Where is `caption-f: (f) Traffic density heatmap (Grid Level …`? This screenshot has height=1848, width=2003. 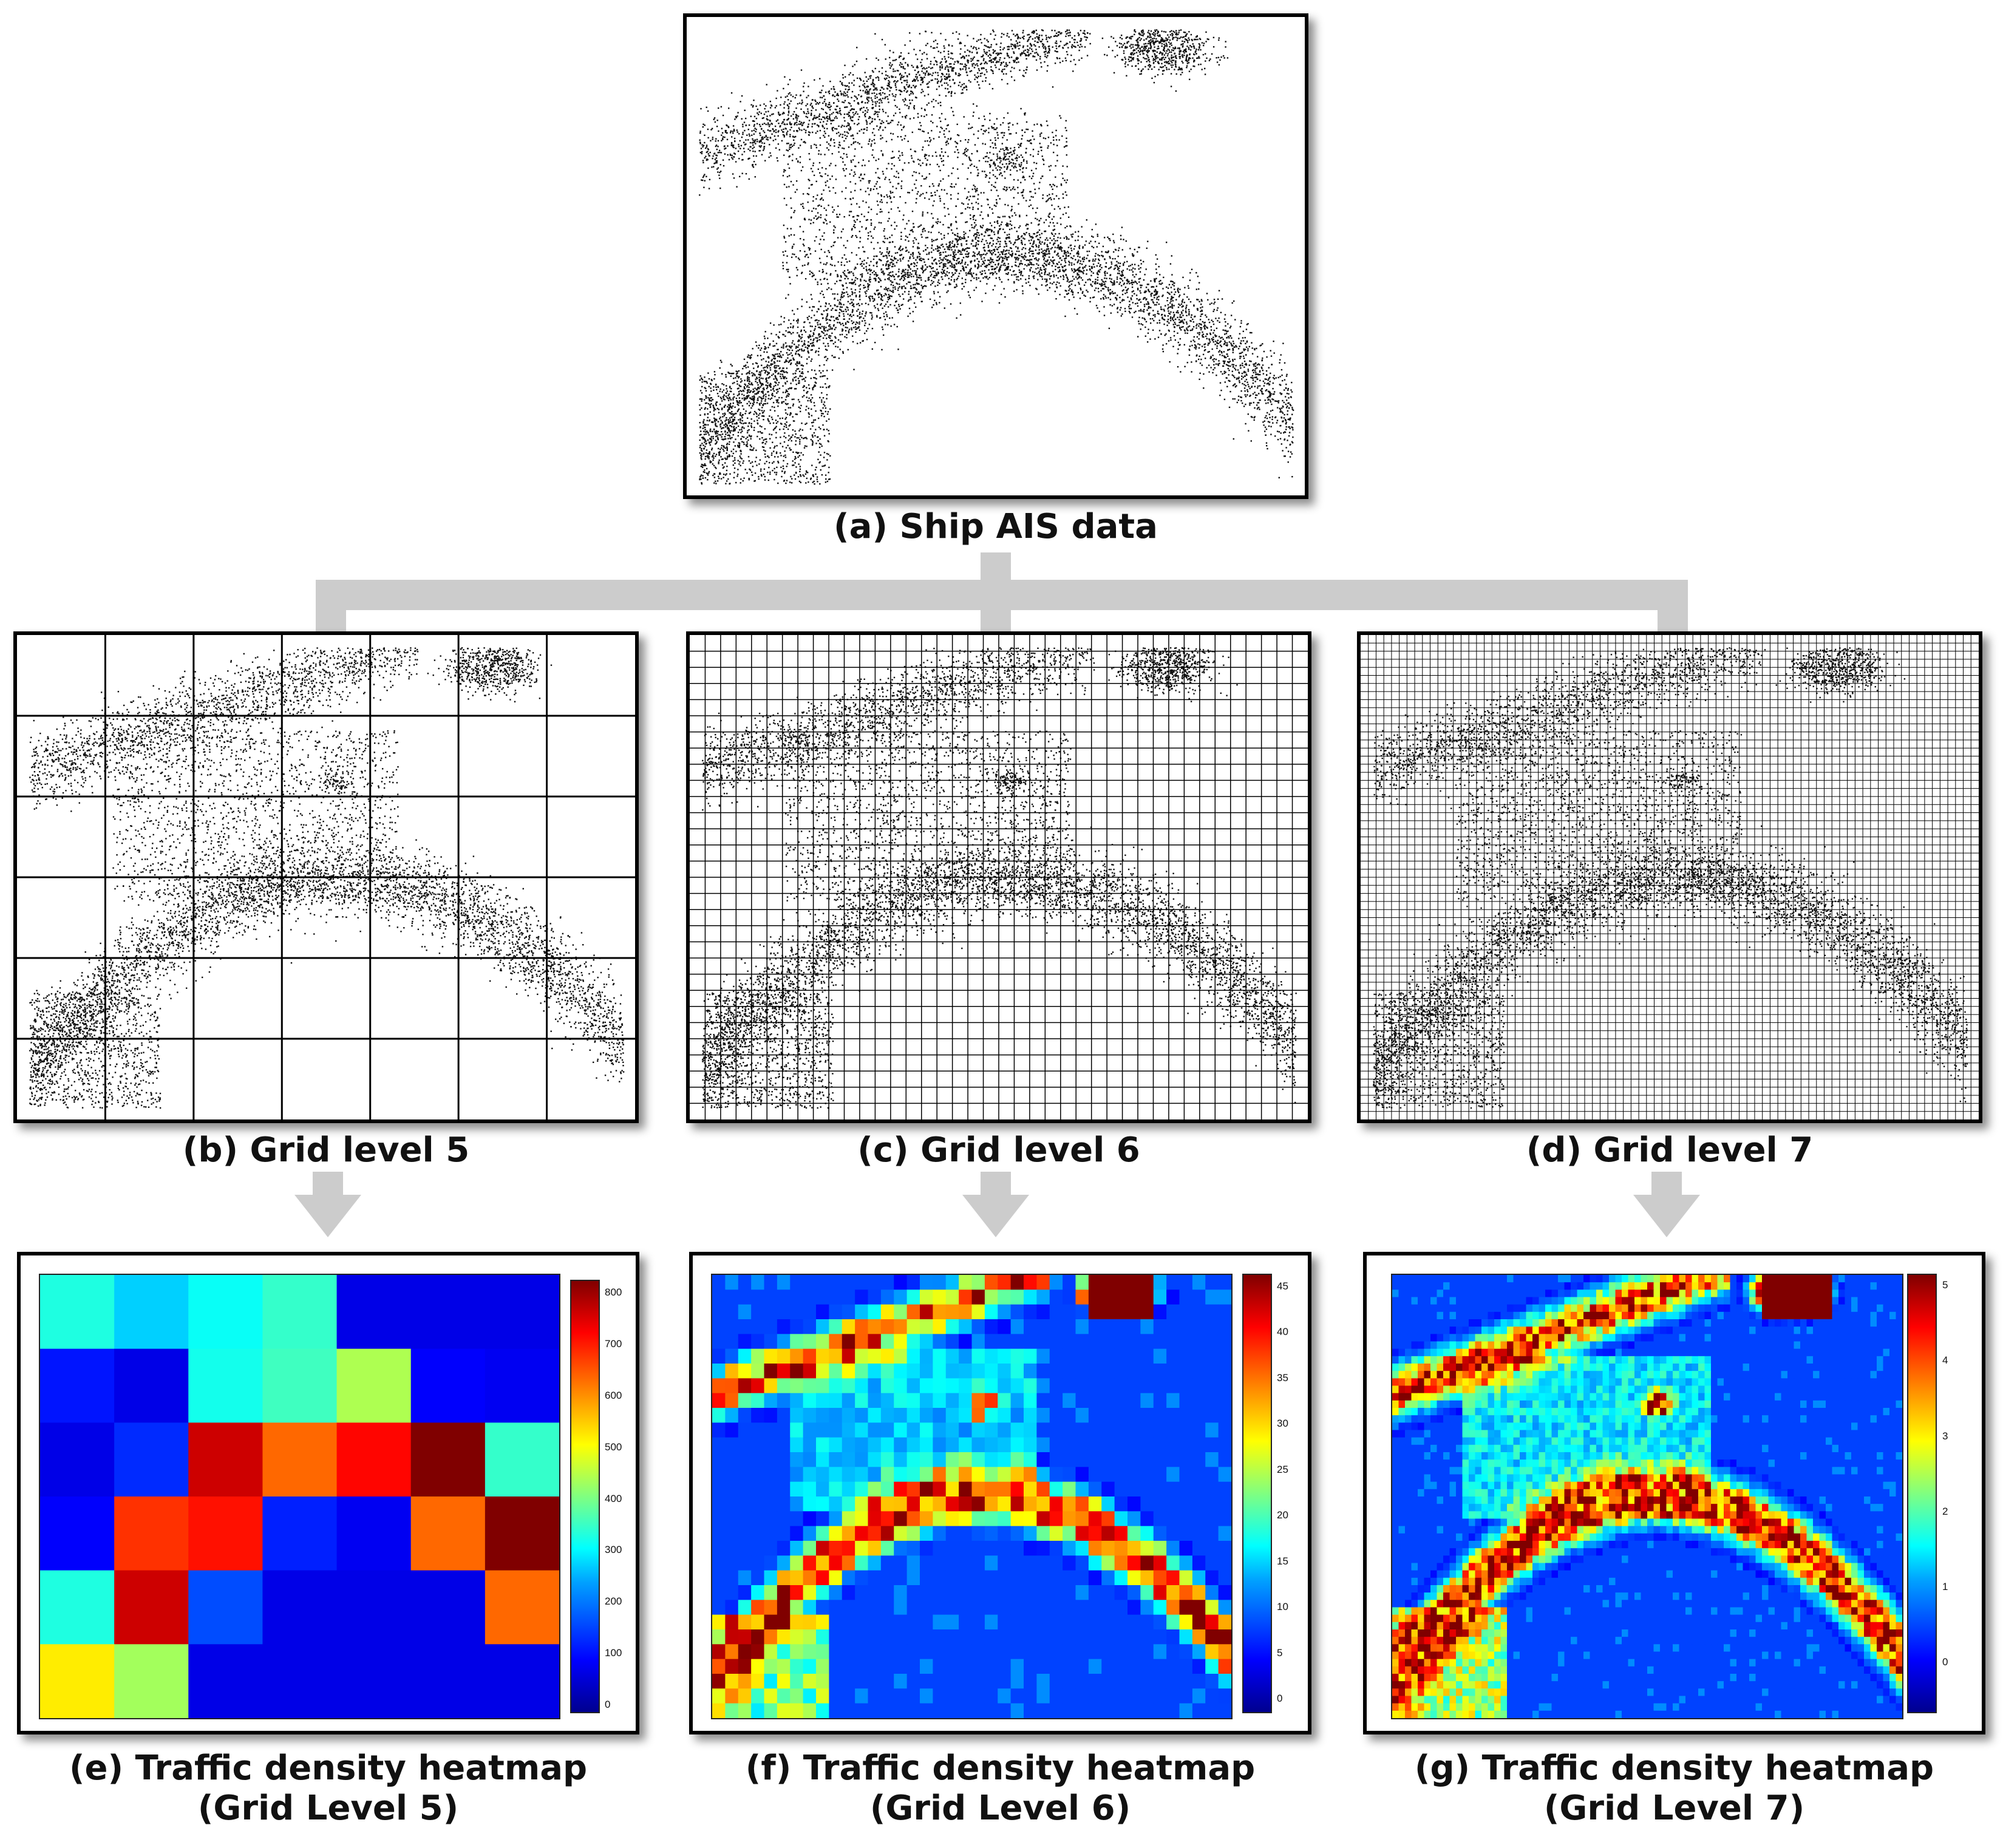
caption-f: (f) Traffic density heatmap (Grid Level … is located at coordinates (1000, 1788).